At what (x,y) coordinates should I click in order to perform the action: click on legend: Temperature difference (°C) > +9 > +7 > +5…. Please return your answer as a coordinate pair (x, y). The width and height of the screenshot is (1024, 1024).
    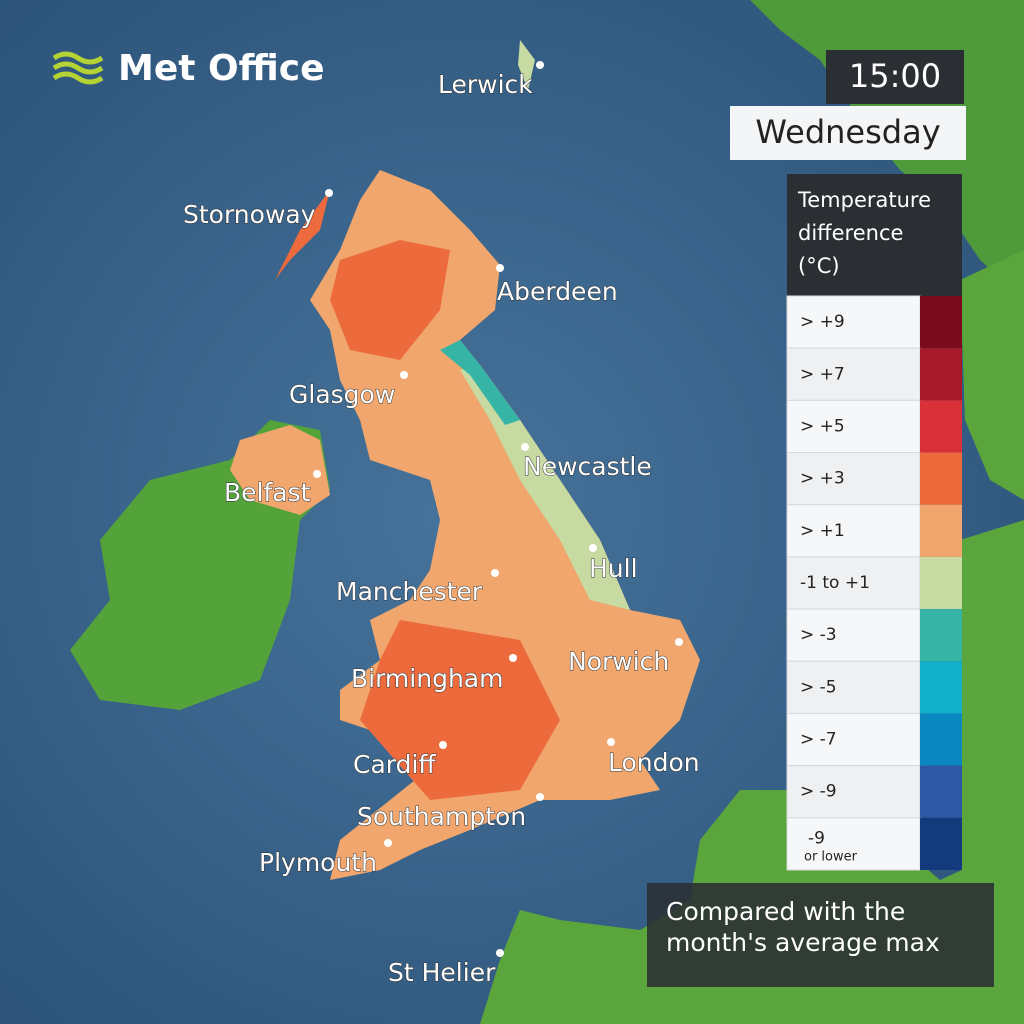
    Looking at the image, I should click on (874, 522).